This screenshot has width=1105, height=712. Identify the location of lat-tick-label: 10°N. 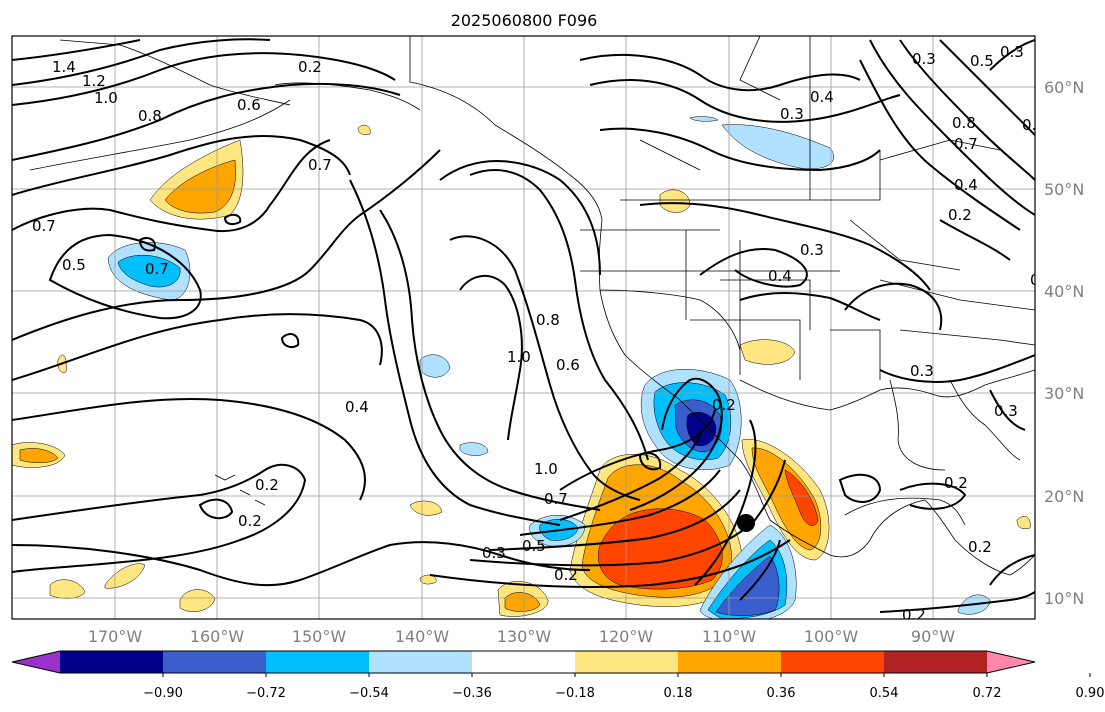
(1064, 598).